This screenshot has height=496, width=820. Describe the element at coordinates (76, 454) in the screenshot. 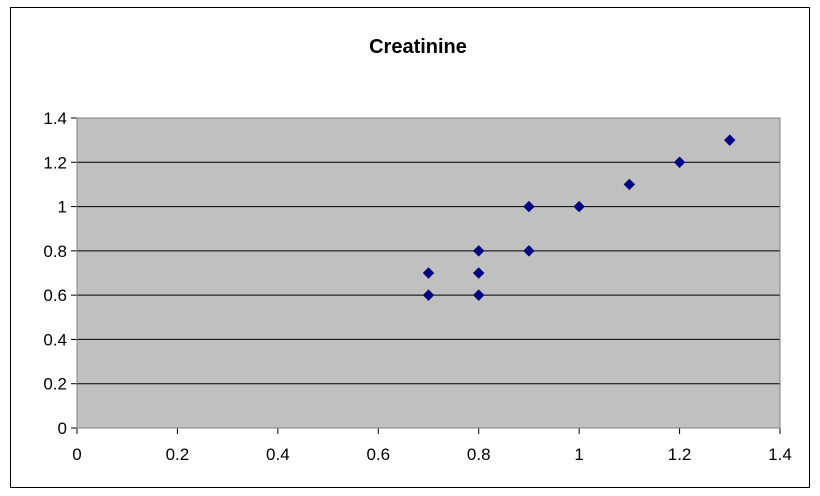

I see `x-tick-label: 0` at that location.